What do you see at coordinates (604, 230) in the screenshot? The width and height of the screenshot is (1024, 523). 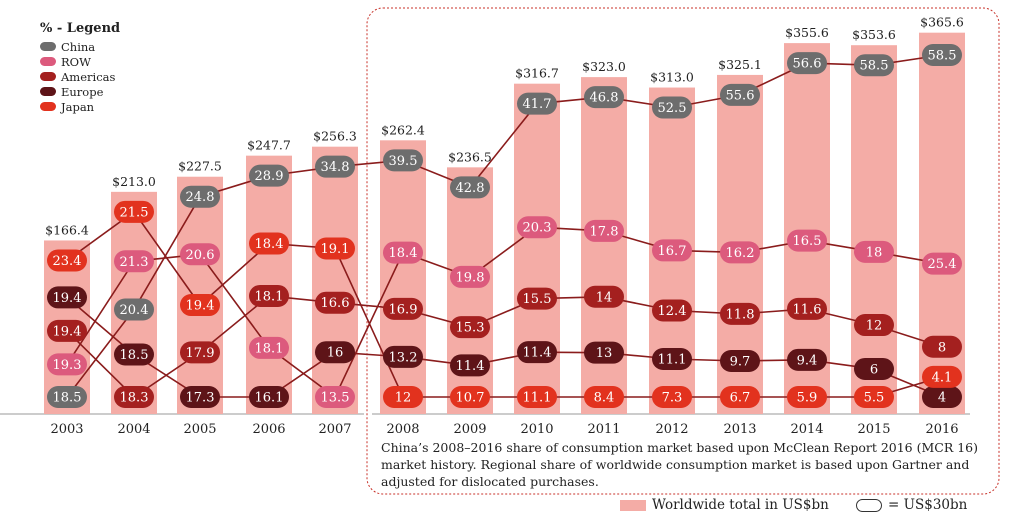 I see `pill-row-2011` at bounding box center [604, 230].